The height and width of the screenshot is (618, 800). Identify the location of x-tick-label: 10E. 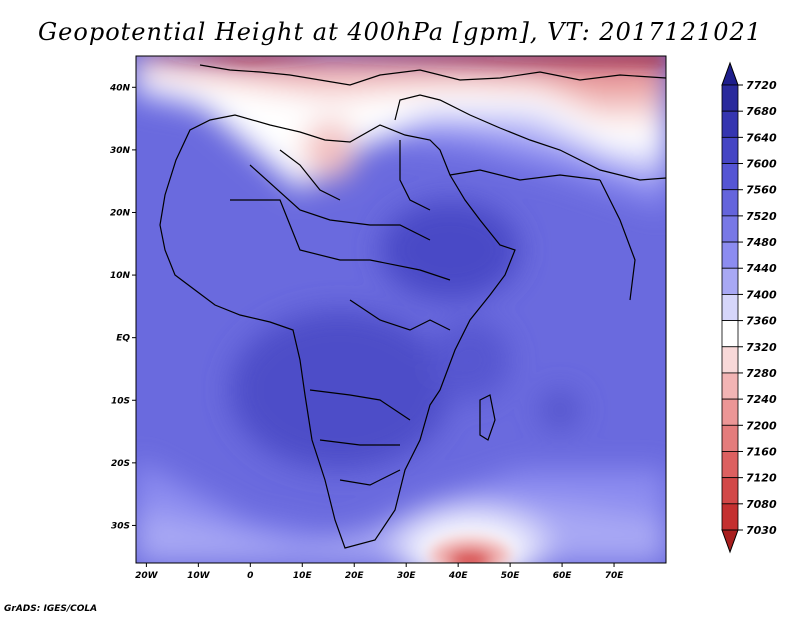
(303, 576).